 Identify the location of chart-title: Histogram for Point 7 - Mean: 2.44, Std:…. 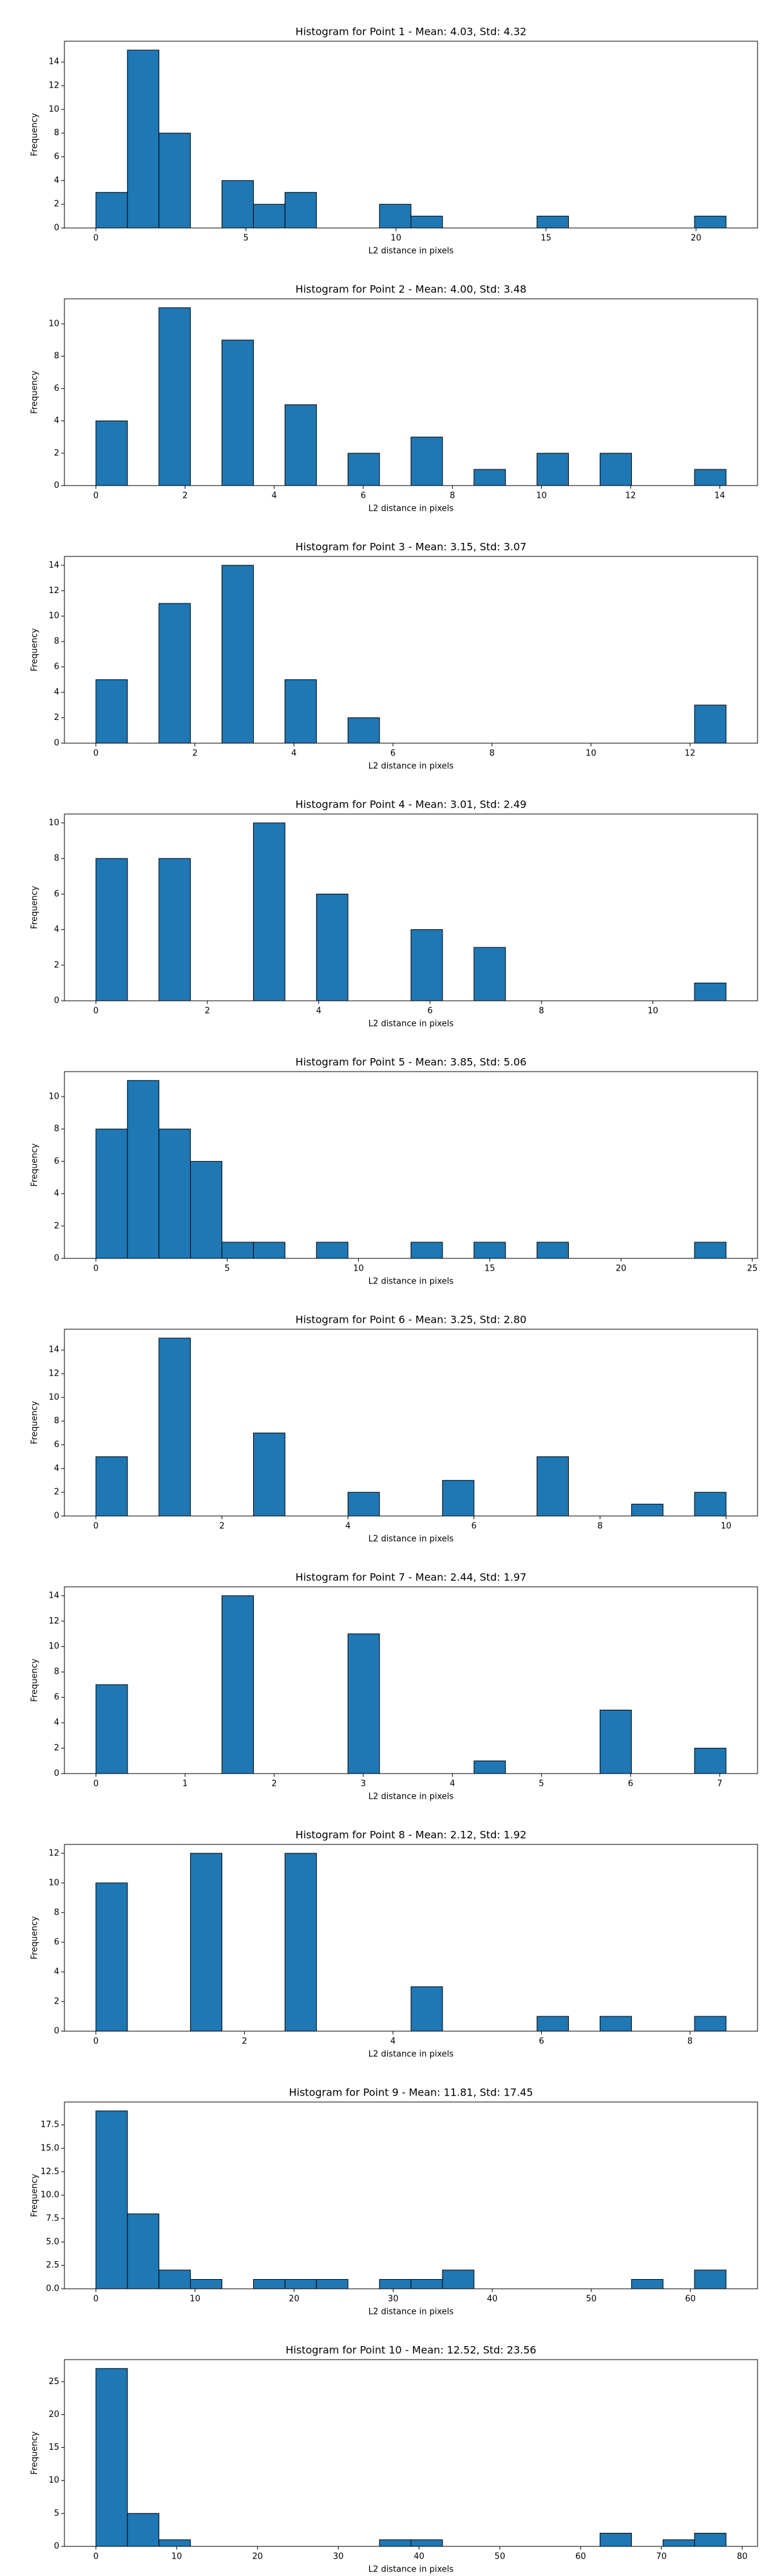
(412, 1578).